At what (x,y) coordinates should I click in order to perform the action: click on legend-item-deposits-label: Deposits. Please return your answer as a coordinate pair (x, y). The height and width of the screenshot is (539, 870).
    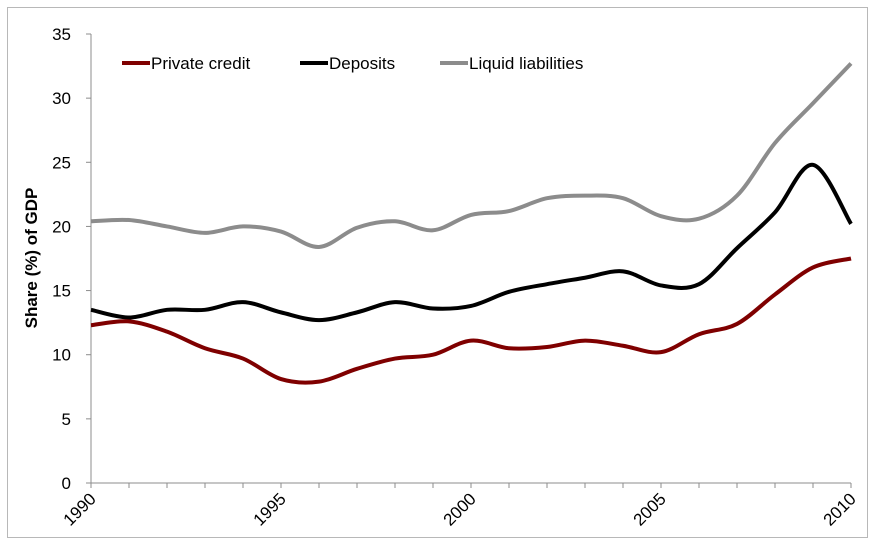
    Looking at the image, I should click on (362, 63).